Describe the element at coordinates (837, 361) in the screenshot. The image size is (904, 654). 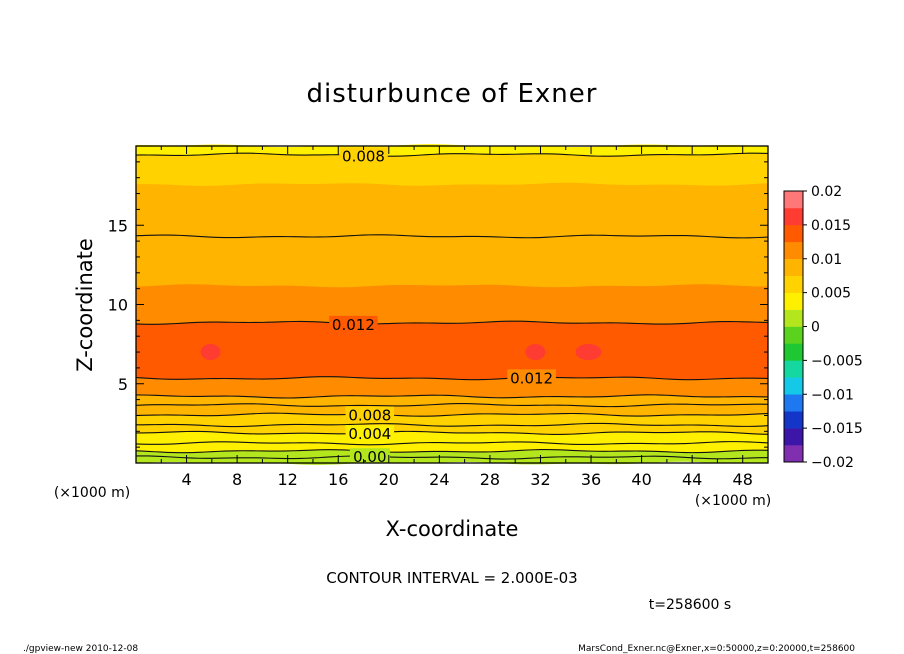
I see `colorbar-label-5: −0.005` at that location.